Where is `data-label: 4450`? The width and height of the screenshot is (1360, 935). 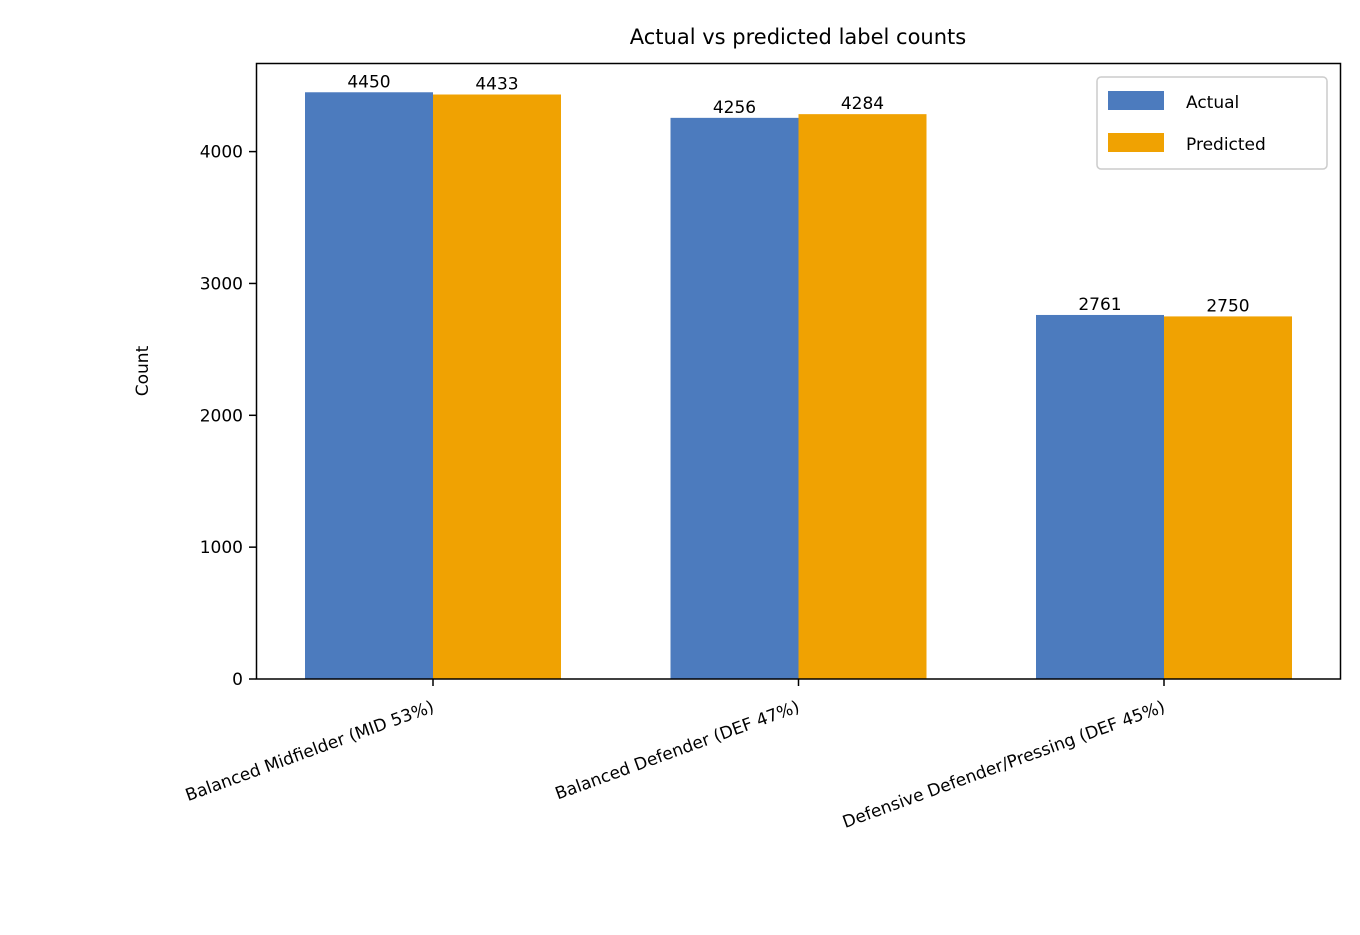
data-label: 4450 is located at coordinates (368, 82).